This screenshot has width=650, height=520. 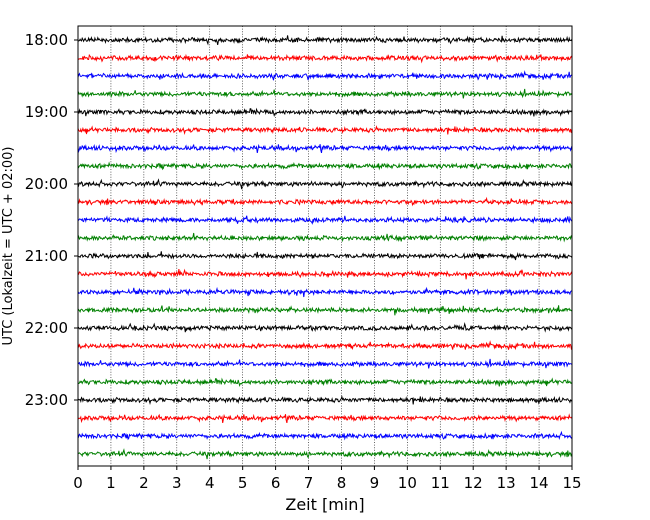 What do you see at coordinates (375, 483) in the screenshot?
I see `x-tick-label: 9` at bounding box center [375, 483].